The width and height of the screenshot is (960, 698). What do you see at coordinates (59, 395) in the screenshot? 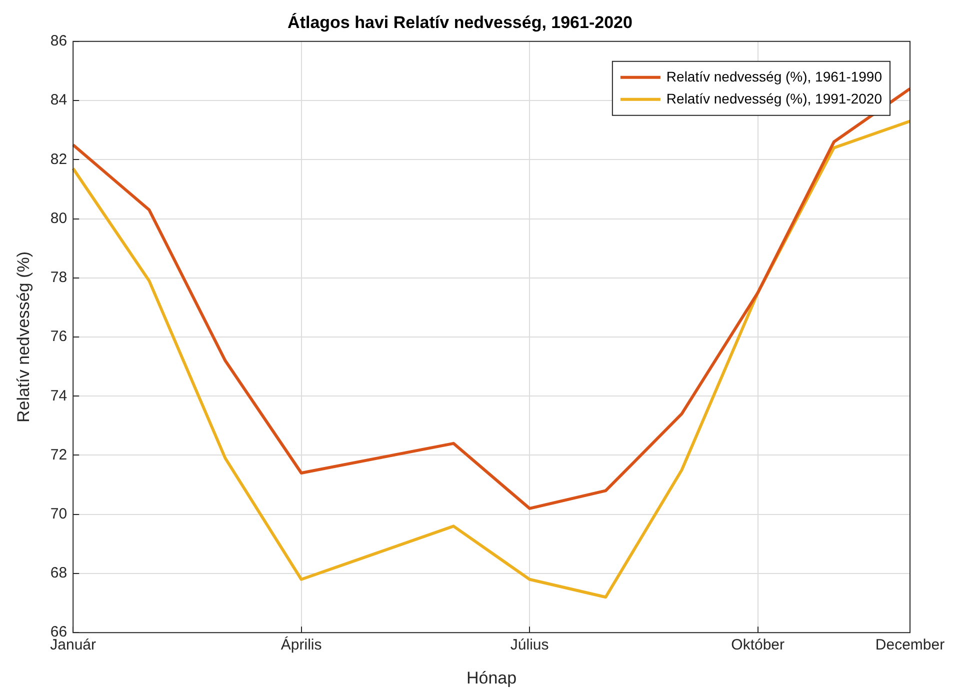
I see `y-tick-label: 74` at bounding box center [59, 395].